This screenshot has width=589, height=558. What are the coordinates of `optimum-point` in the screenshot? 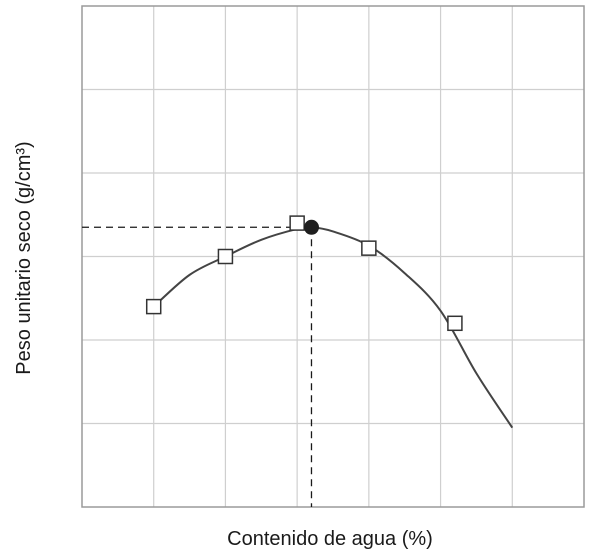 It's located at (311, 227).